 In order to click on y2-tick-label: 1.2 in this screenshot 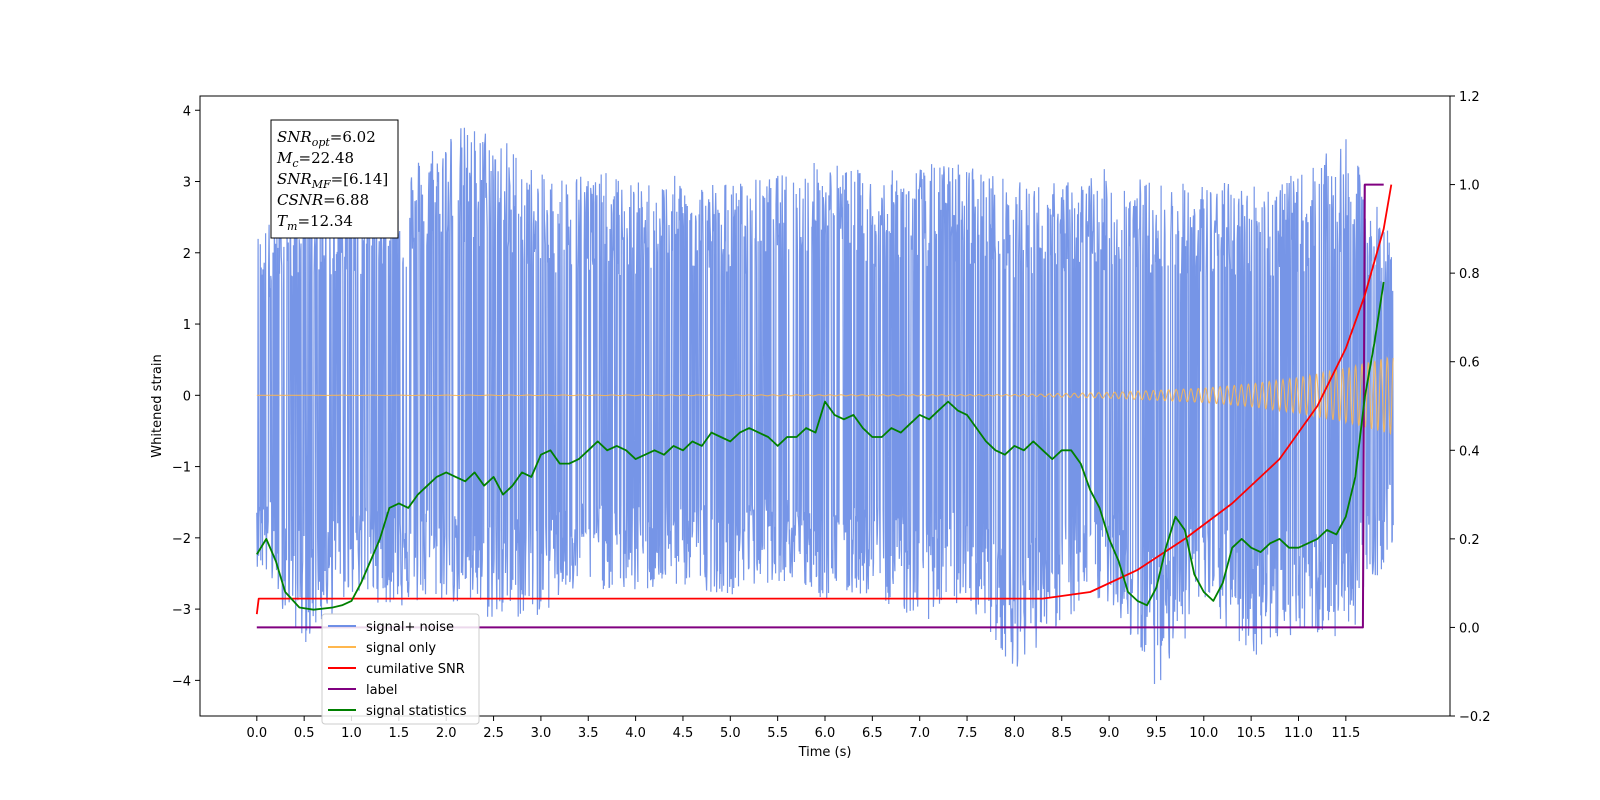, I will do `click(1469, 97)`.